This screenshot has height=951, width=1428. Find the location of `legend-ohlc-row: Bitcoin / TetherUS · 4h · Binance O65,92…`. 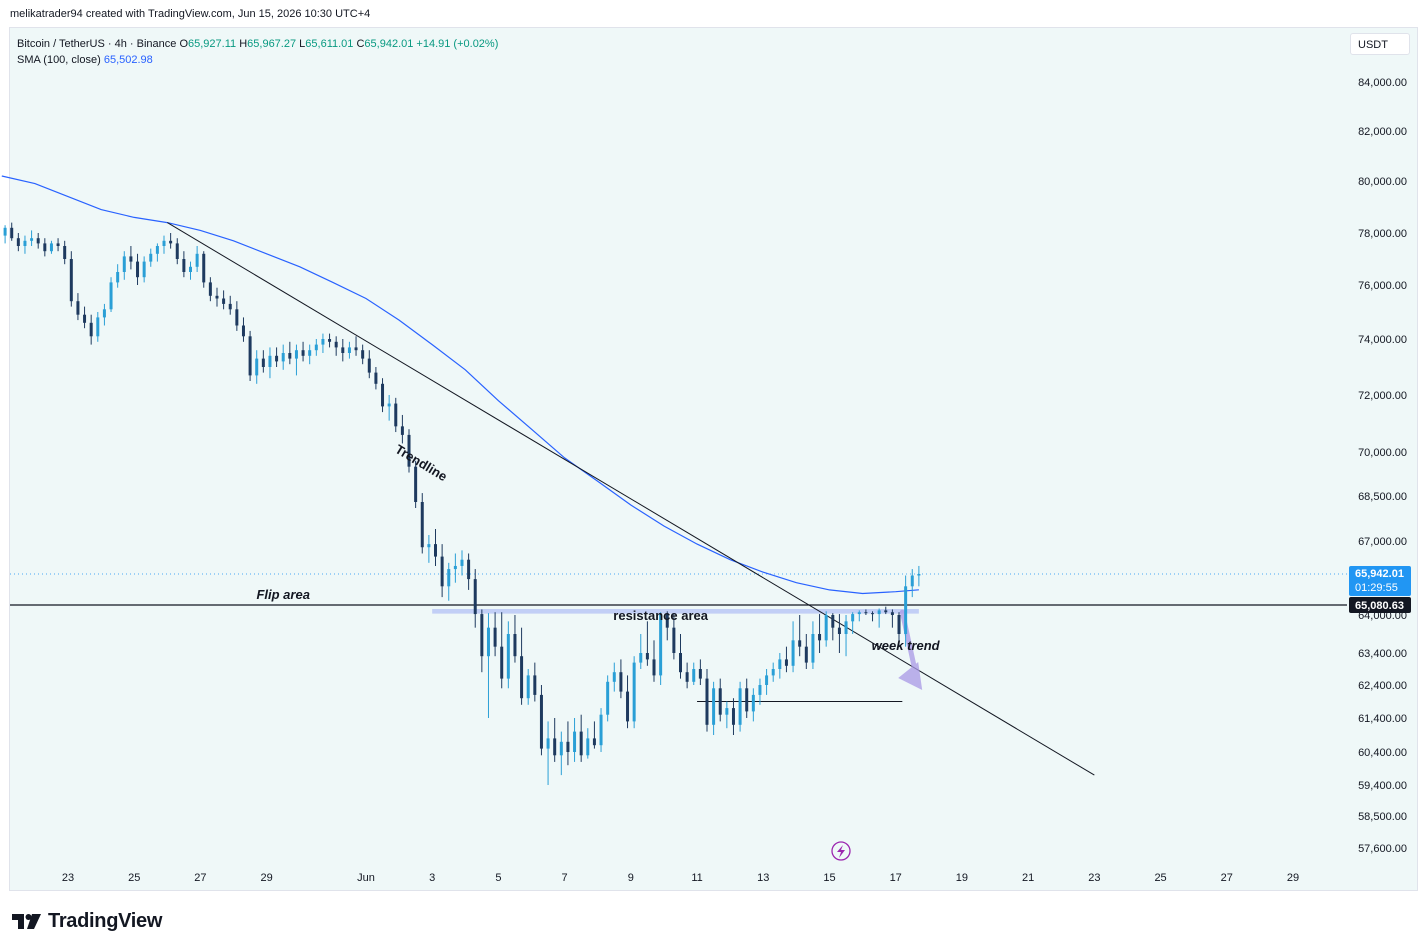

legend-ohlc-row: Bitcoin / TetherUS · 4h · Binance O65,92… is located at coordinates (257, 44).